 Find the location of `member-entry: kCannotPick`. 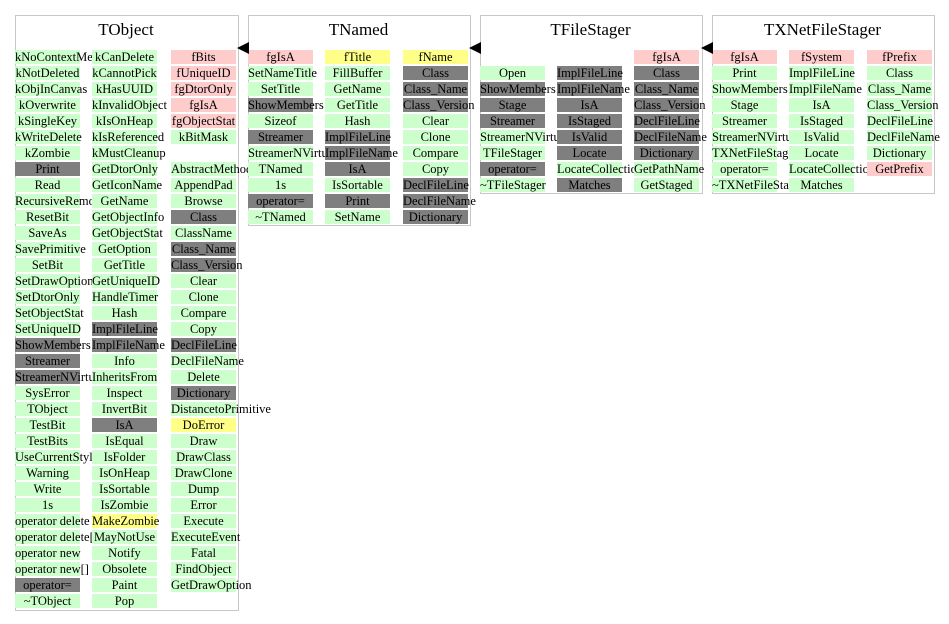

member-entry: kCannotPick is located at coordinates (124, 73).